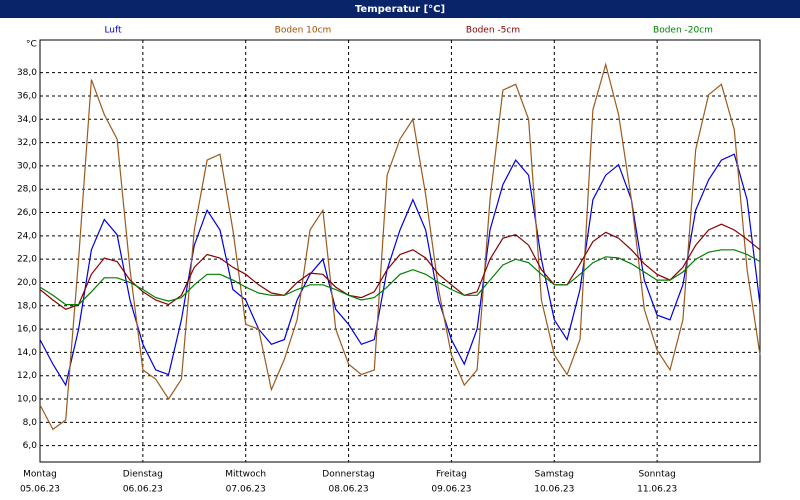 The height and width of the screenshot is (500, 800). I want to click on y-tick-label: 30,0, so click(27, 166).